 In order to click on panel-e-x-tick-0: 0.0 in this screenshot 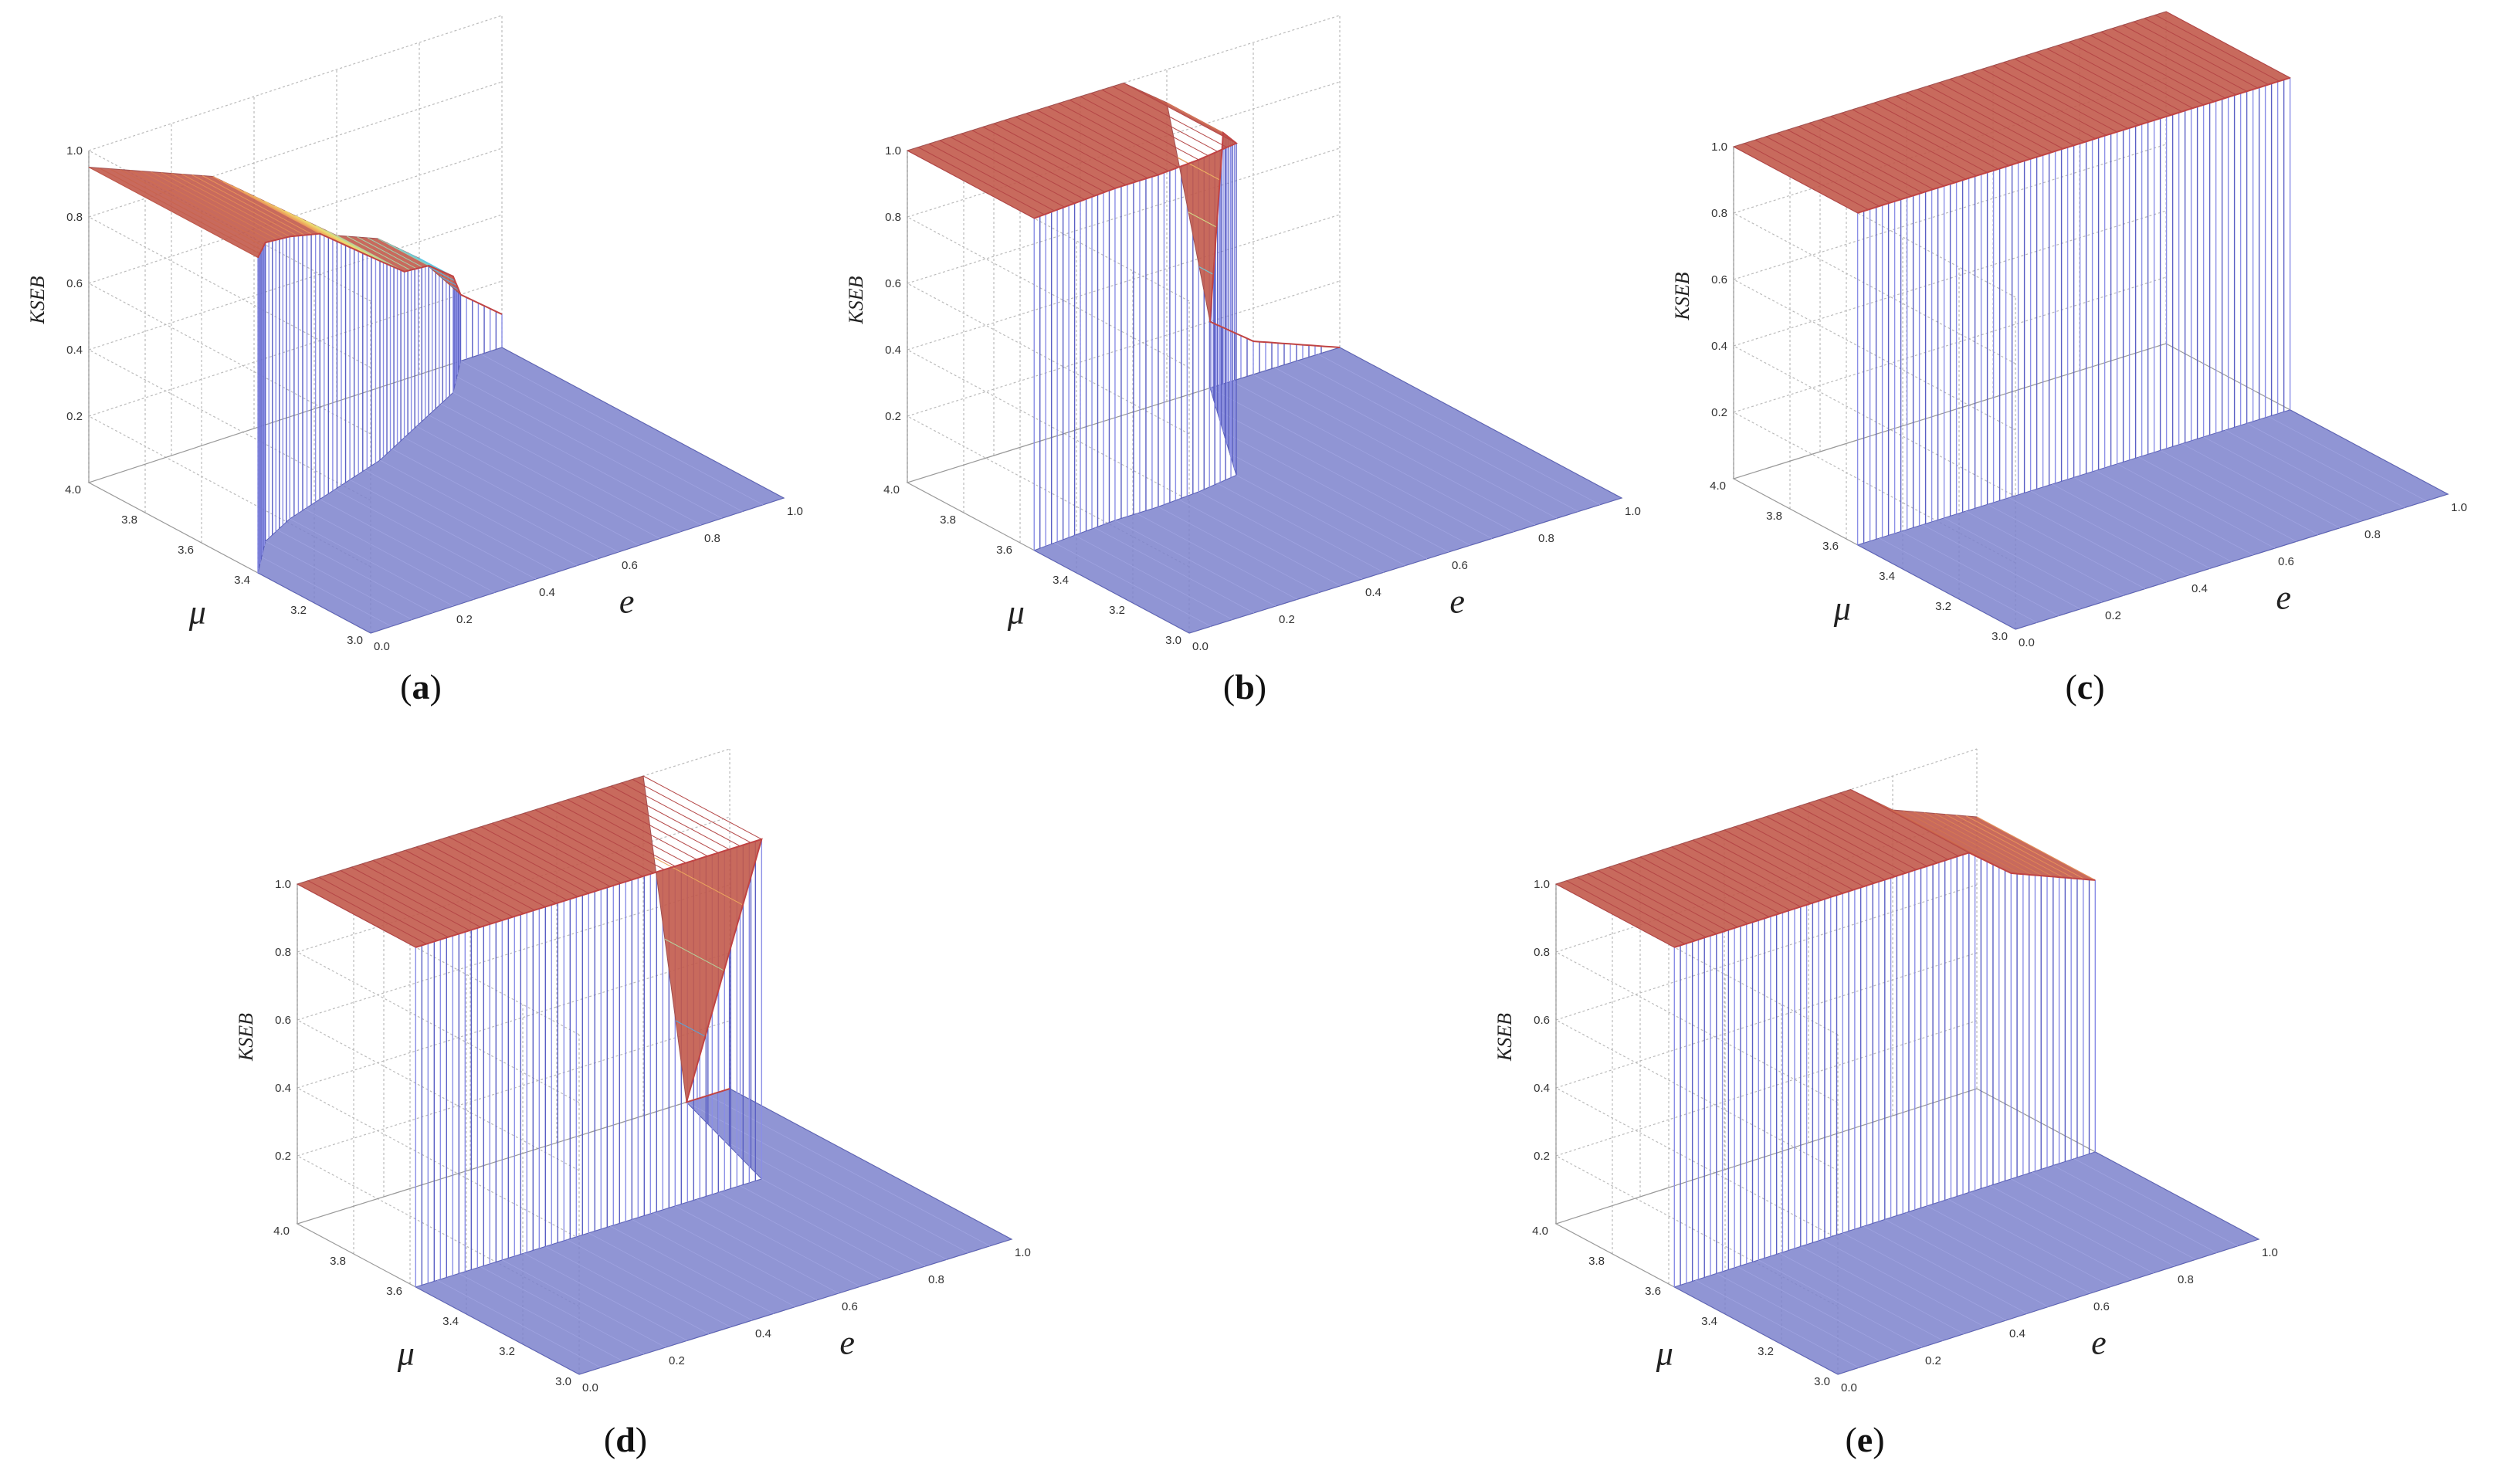, I will do `click(1849, 1387)`.